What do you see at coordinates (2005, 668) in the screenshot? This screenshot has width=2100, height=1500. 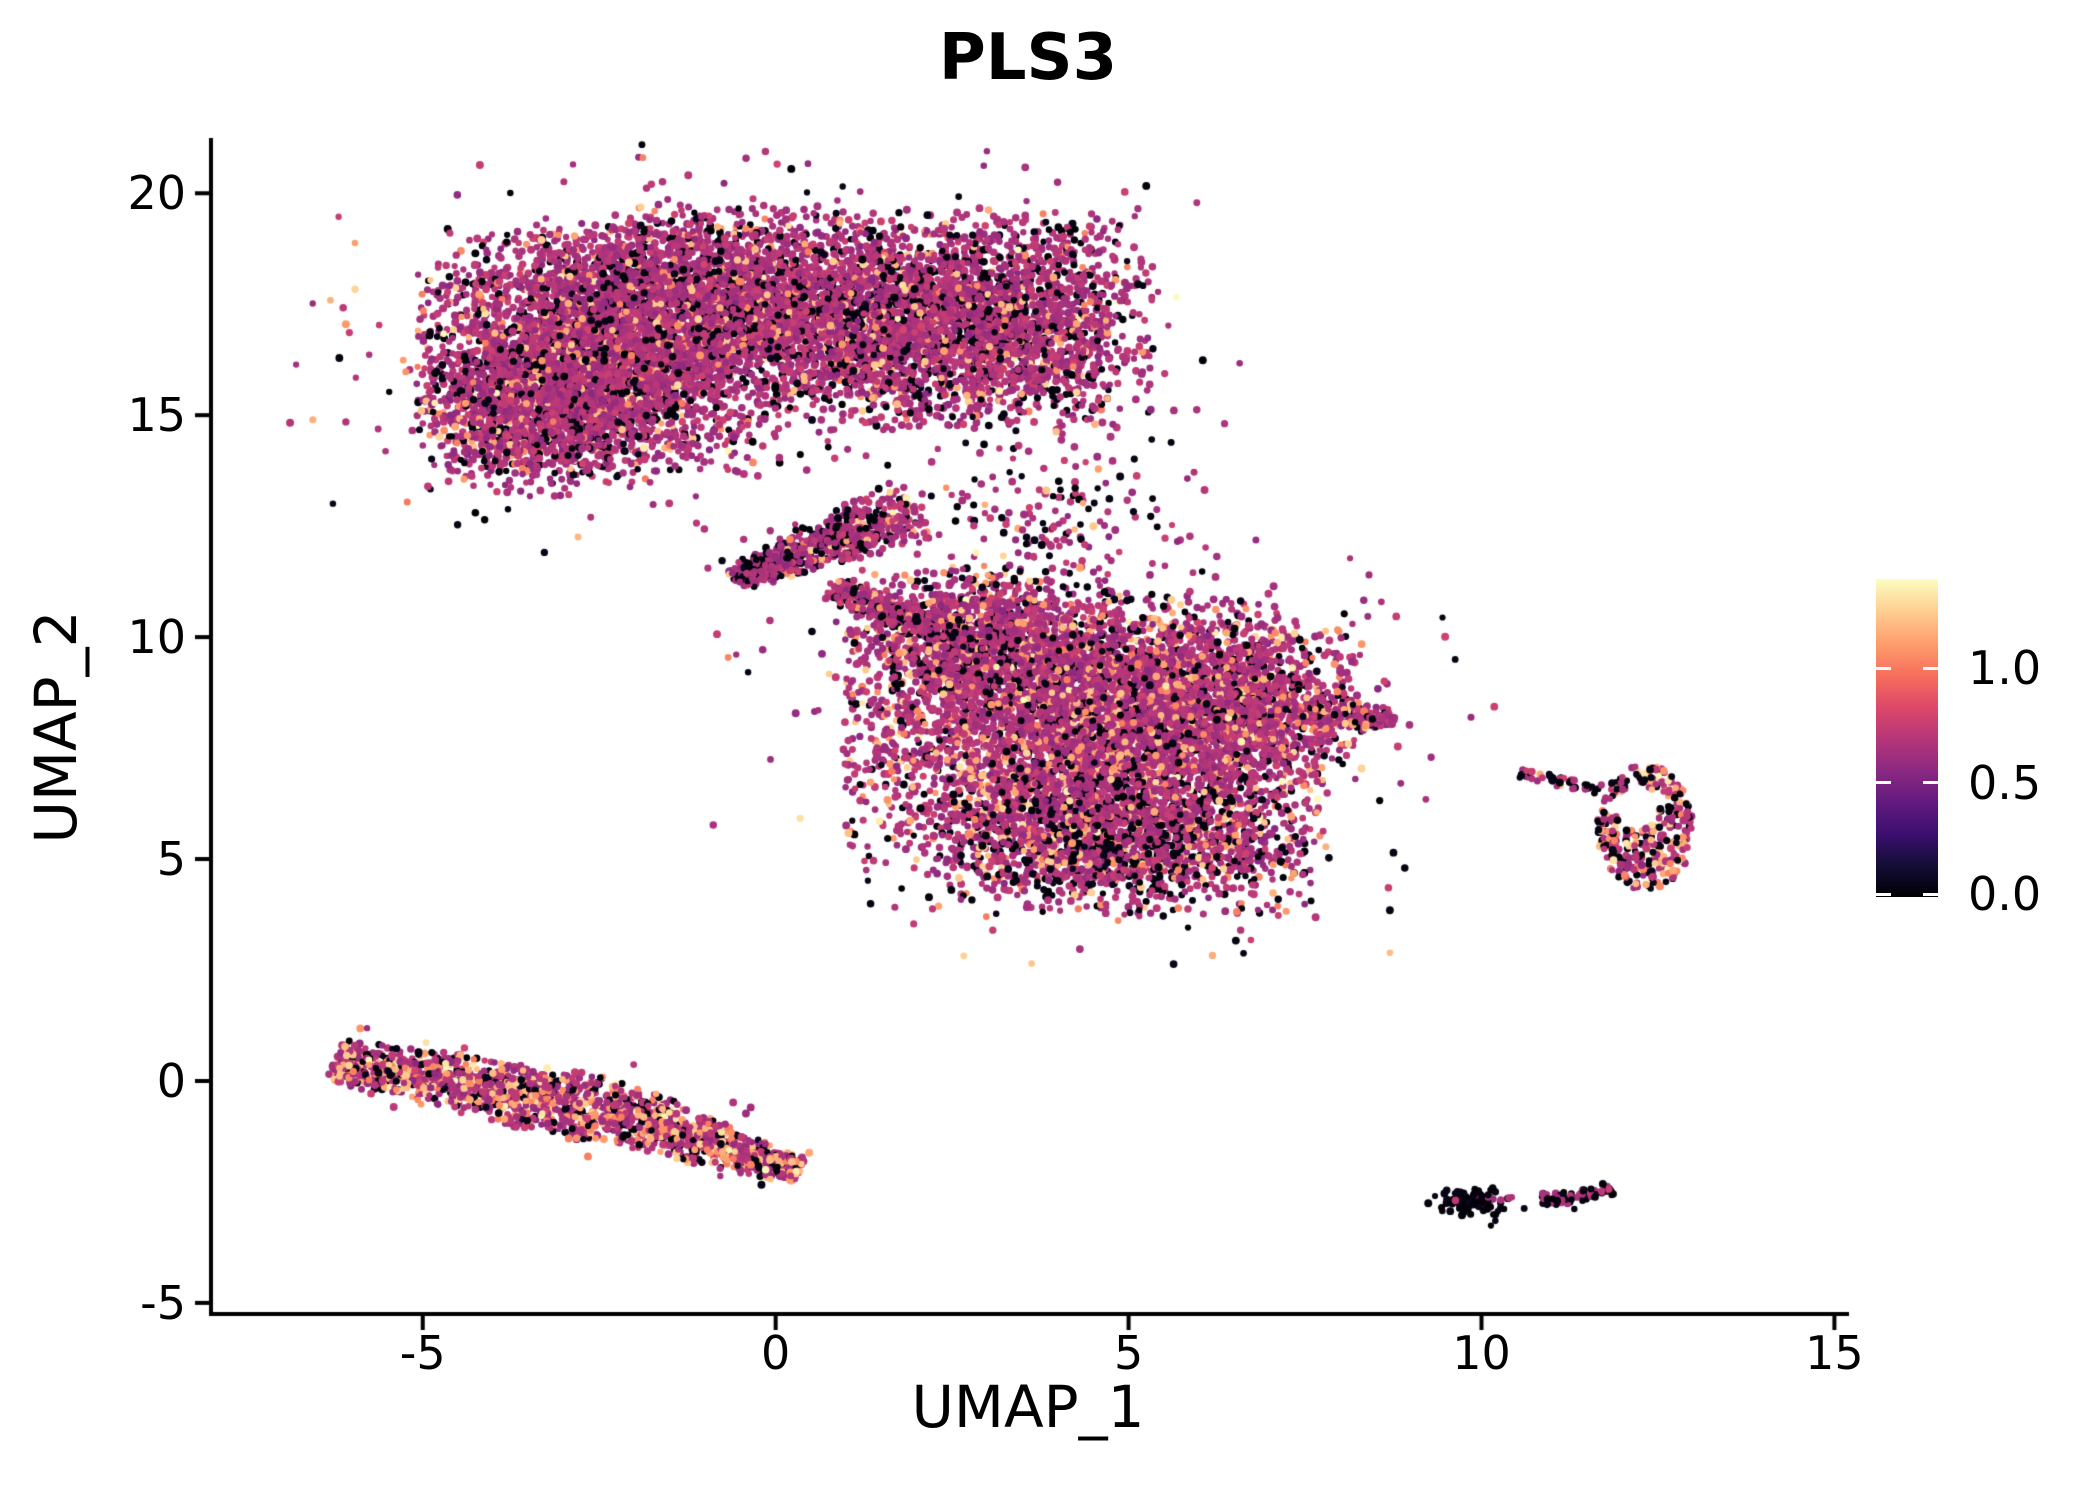 I see `colorbar-tick-label: 1.0` at bounding box center [2005, 668].